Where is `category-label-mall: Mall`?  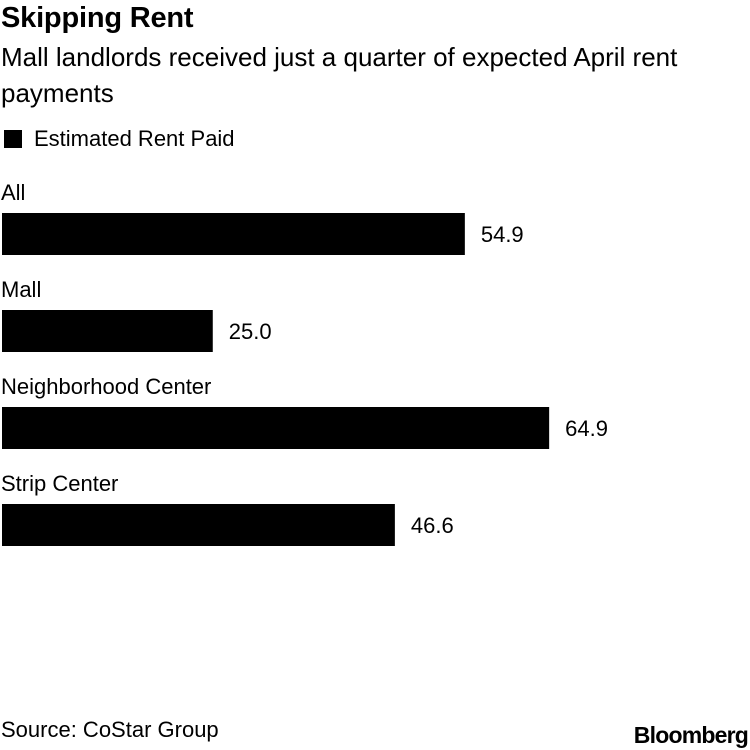 category-label-mall: Mall is located at coordinates (21, 289).